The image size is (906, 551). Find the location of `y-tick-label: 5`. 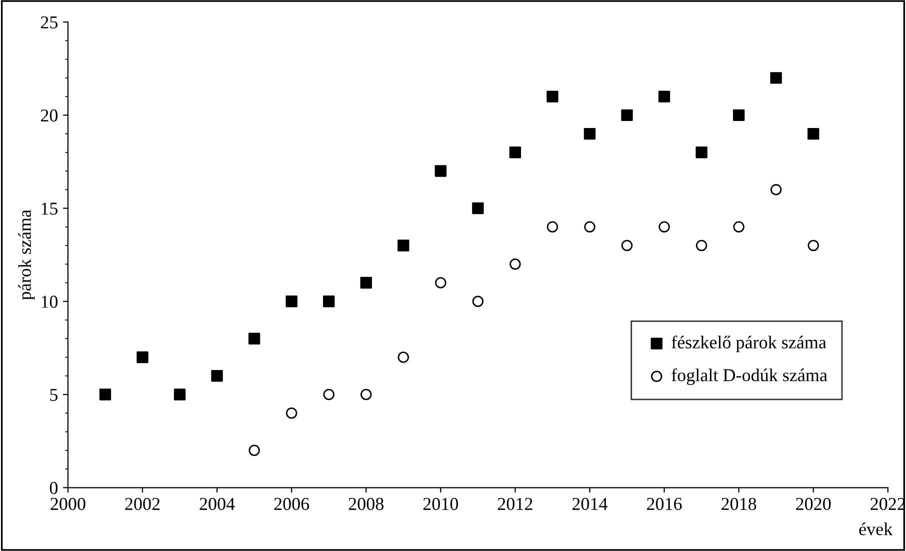

y-tick-label: 5 is located at coordinates (54, 394).